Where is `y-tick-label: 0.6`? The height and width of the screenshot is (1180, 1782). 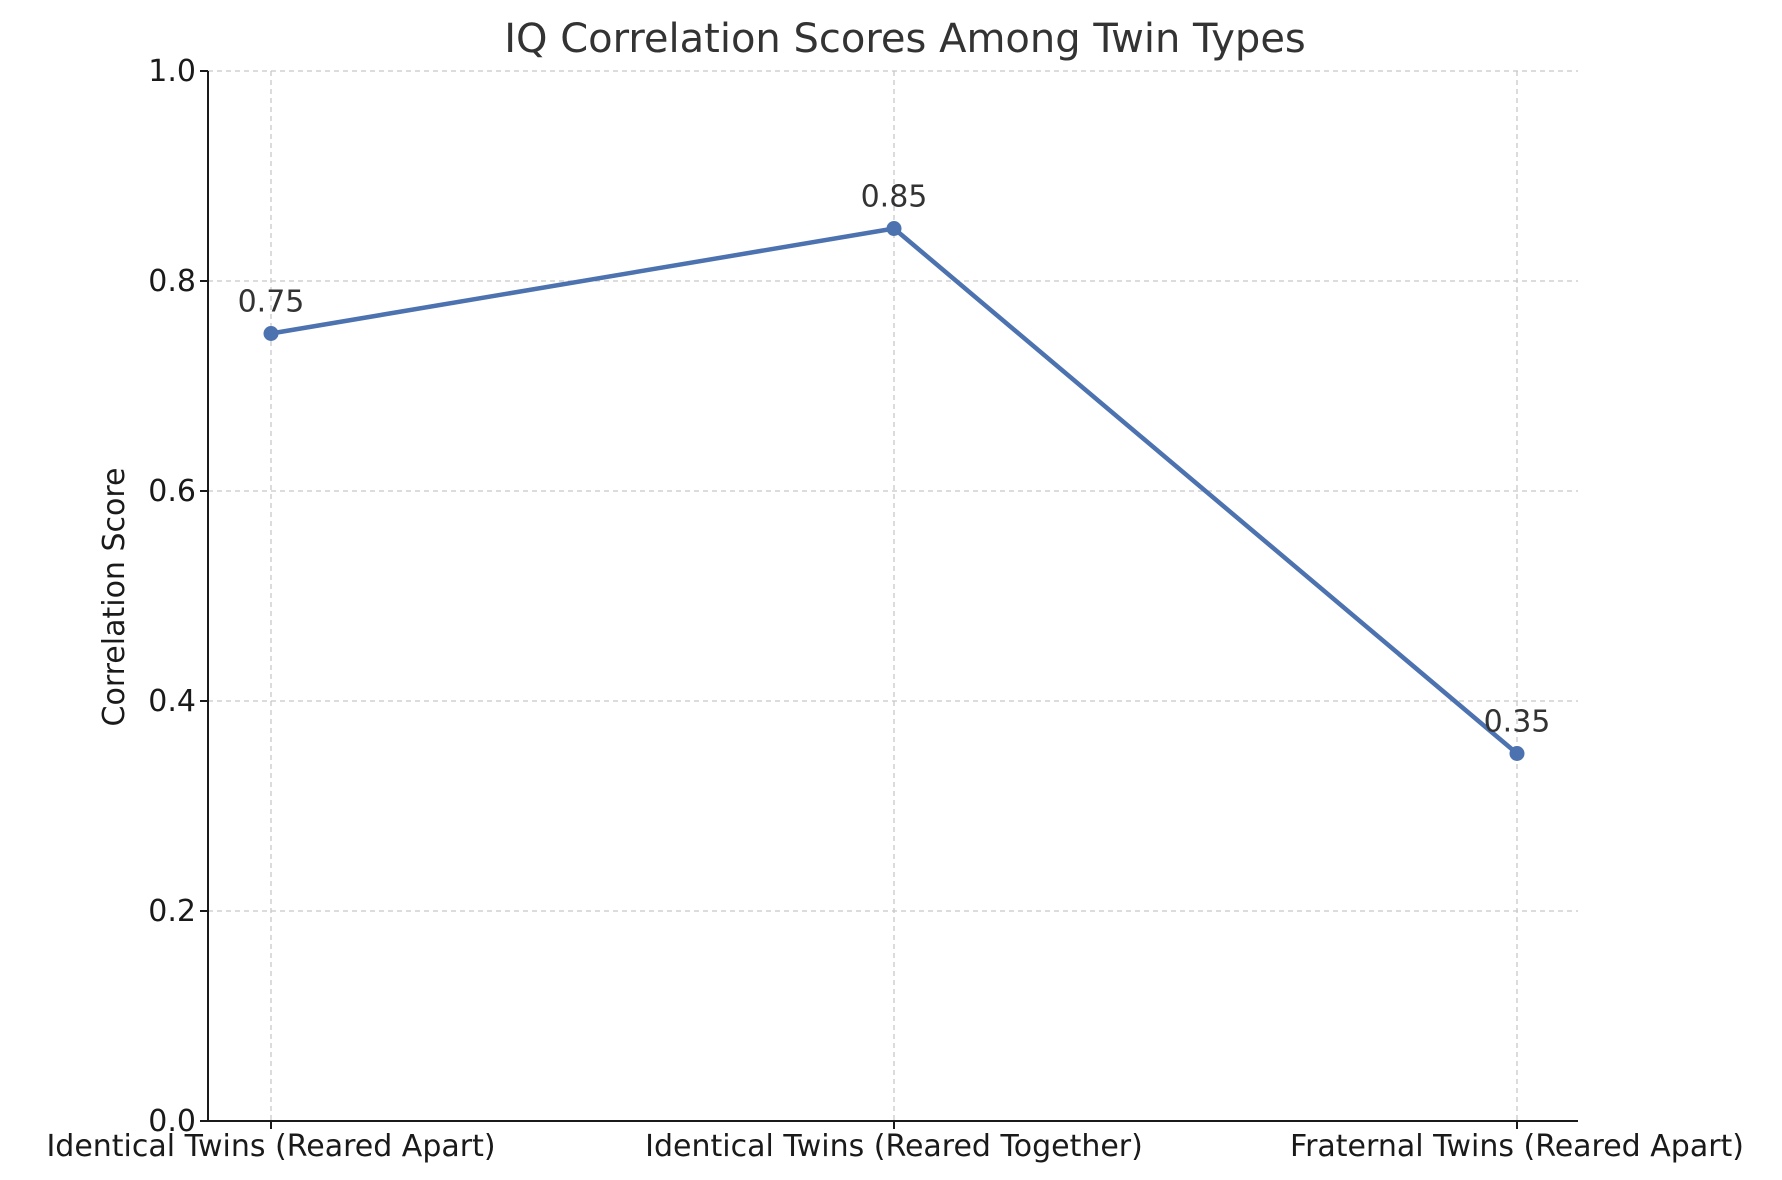 y-tick-label: 0.6 is located at coordinates (172, 491).